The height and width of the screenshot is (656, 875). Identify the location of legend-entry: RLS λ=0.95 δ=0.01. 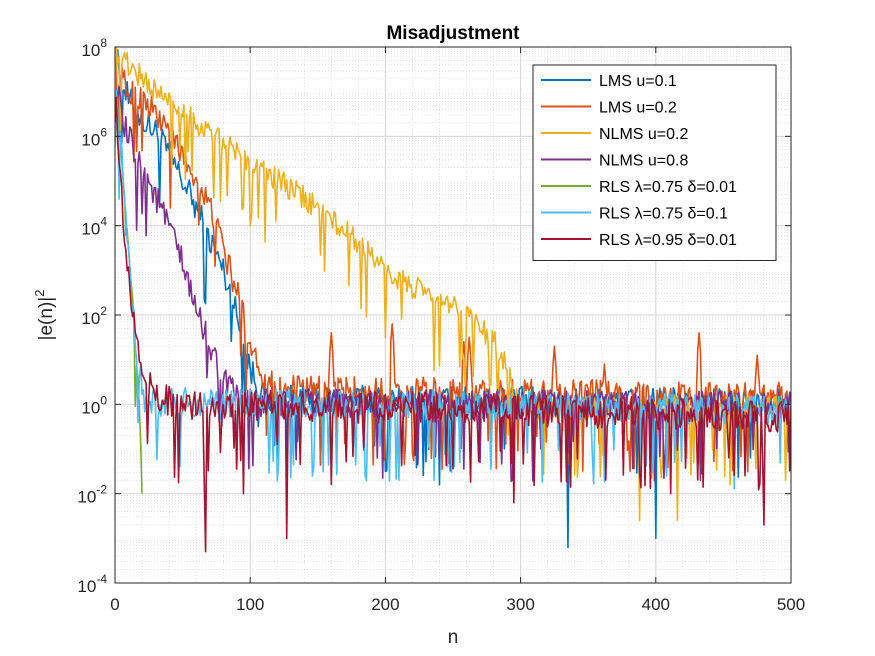
(668, 240).